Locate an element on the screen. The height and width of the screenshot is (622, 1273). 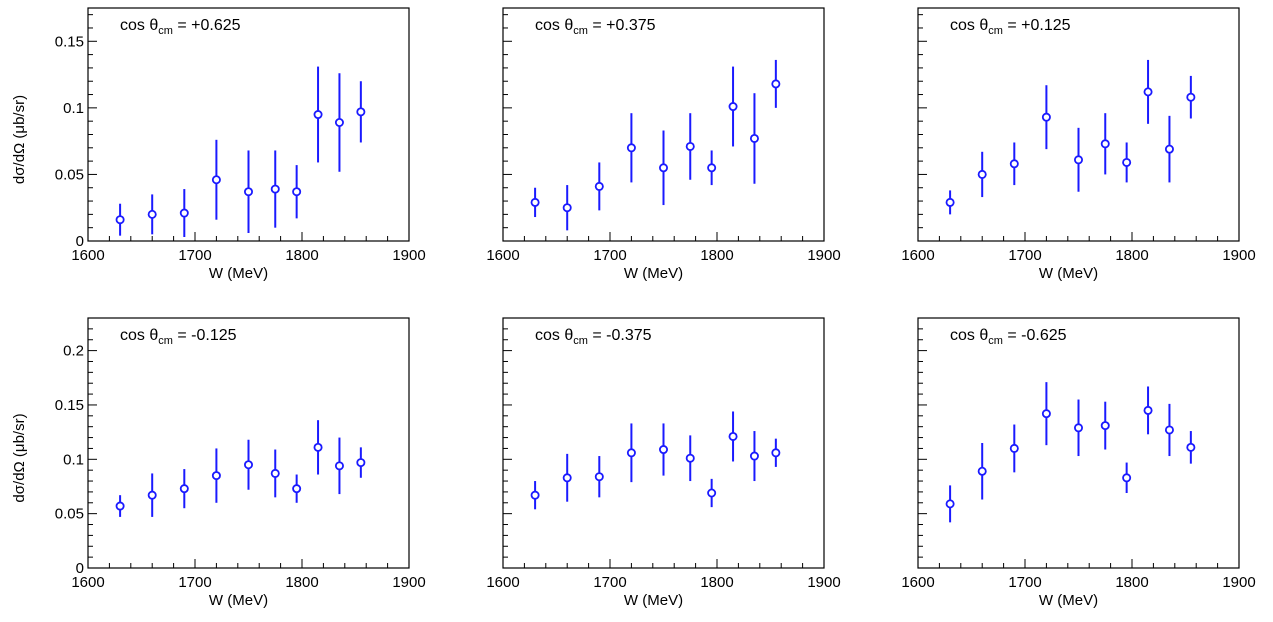
panel-3: 1600 1700 1800 1900 W (MeV) cos θcm = +0.125 is located at coordinates (1078, 144).